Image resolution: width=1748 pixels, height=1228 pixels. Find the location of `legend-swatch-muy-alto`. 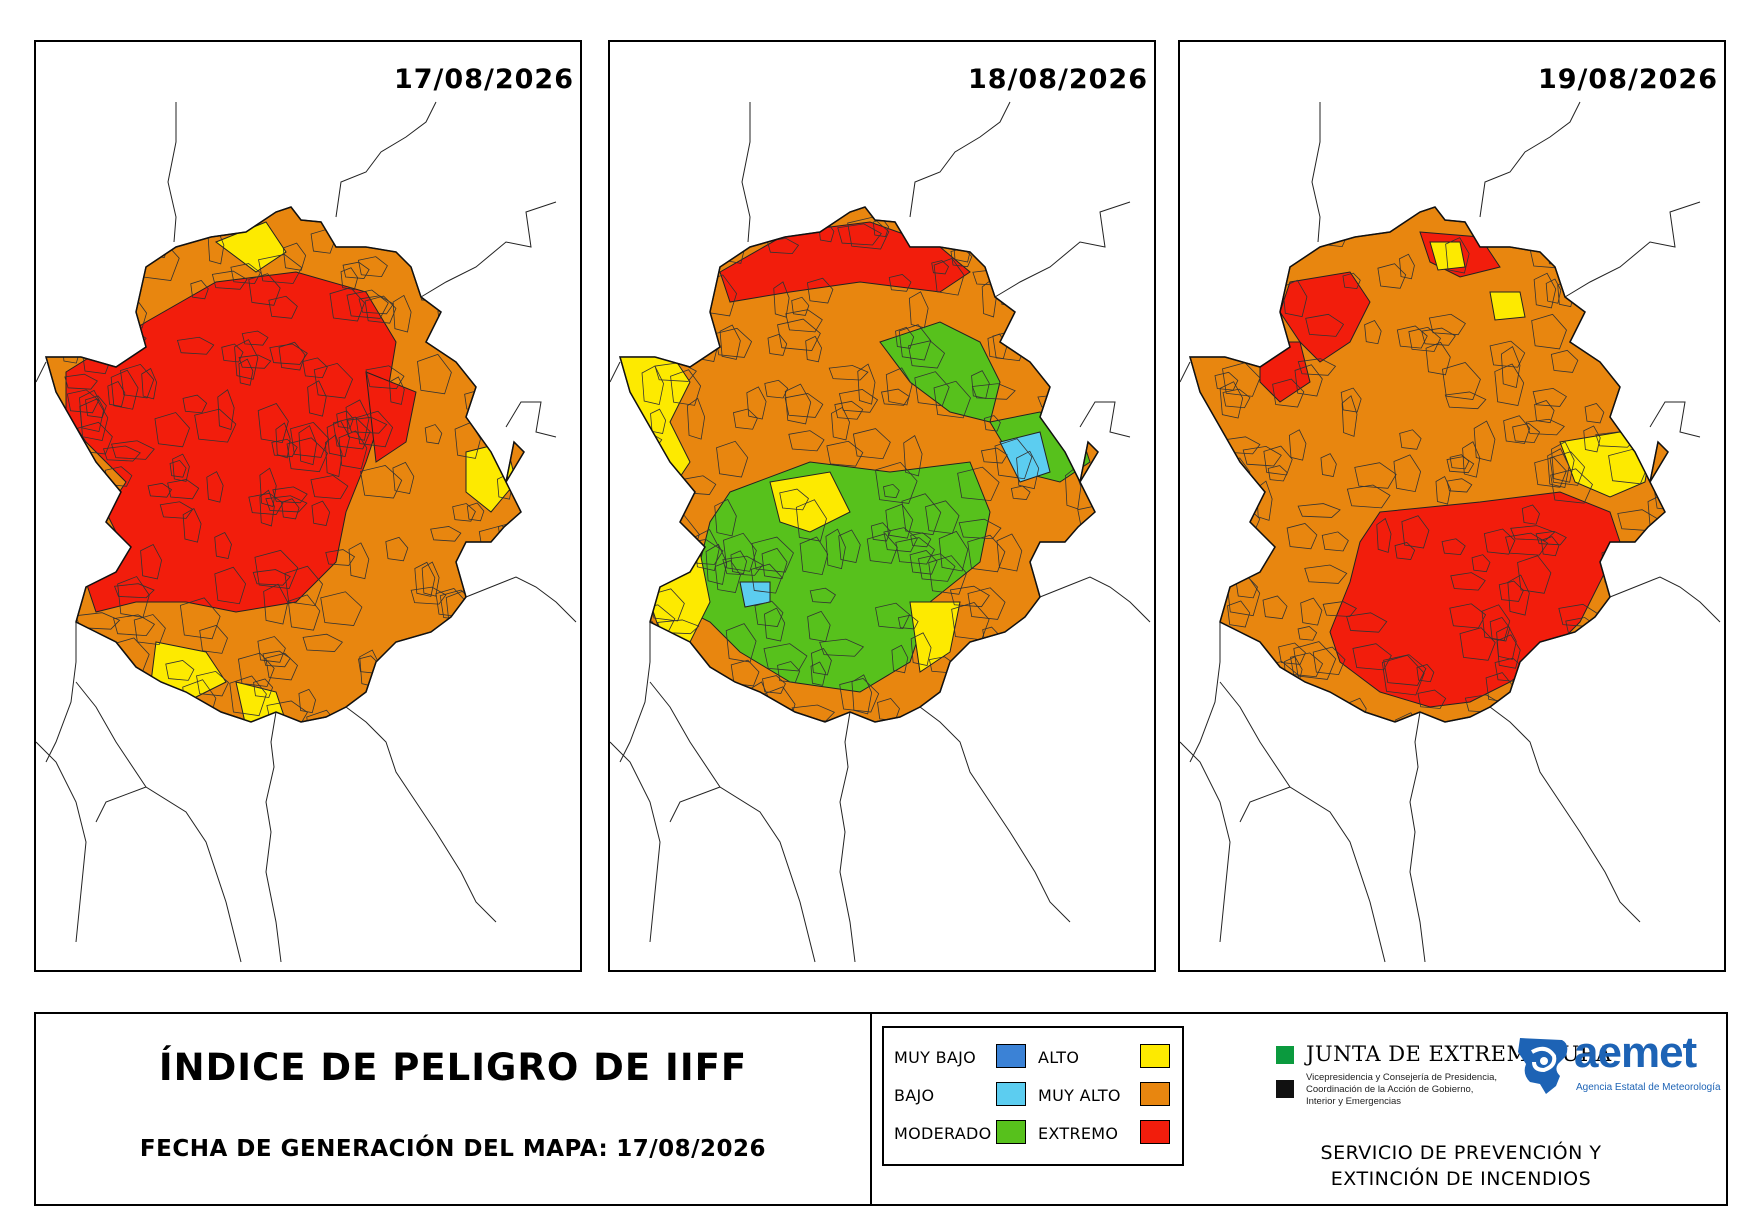

legend-swatch-muy-alto is located at coordinates (1155, 1094).